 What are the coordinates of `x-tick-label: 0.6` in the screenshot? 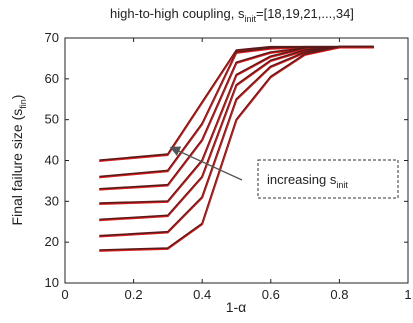 It's located at (271, 294).